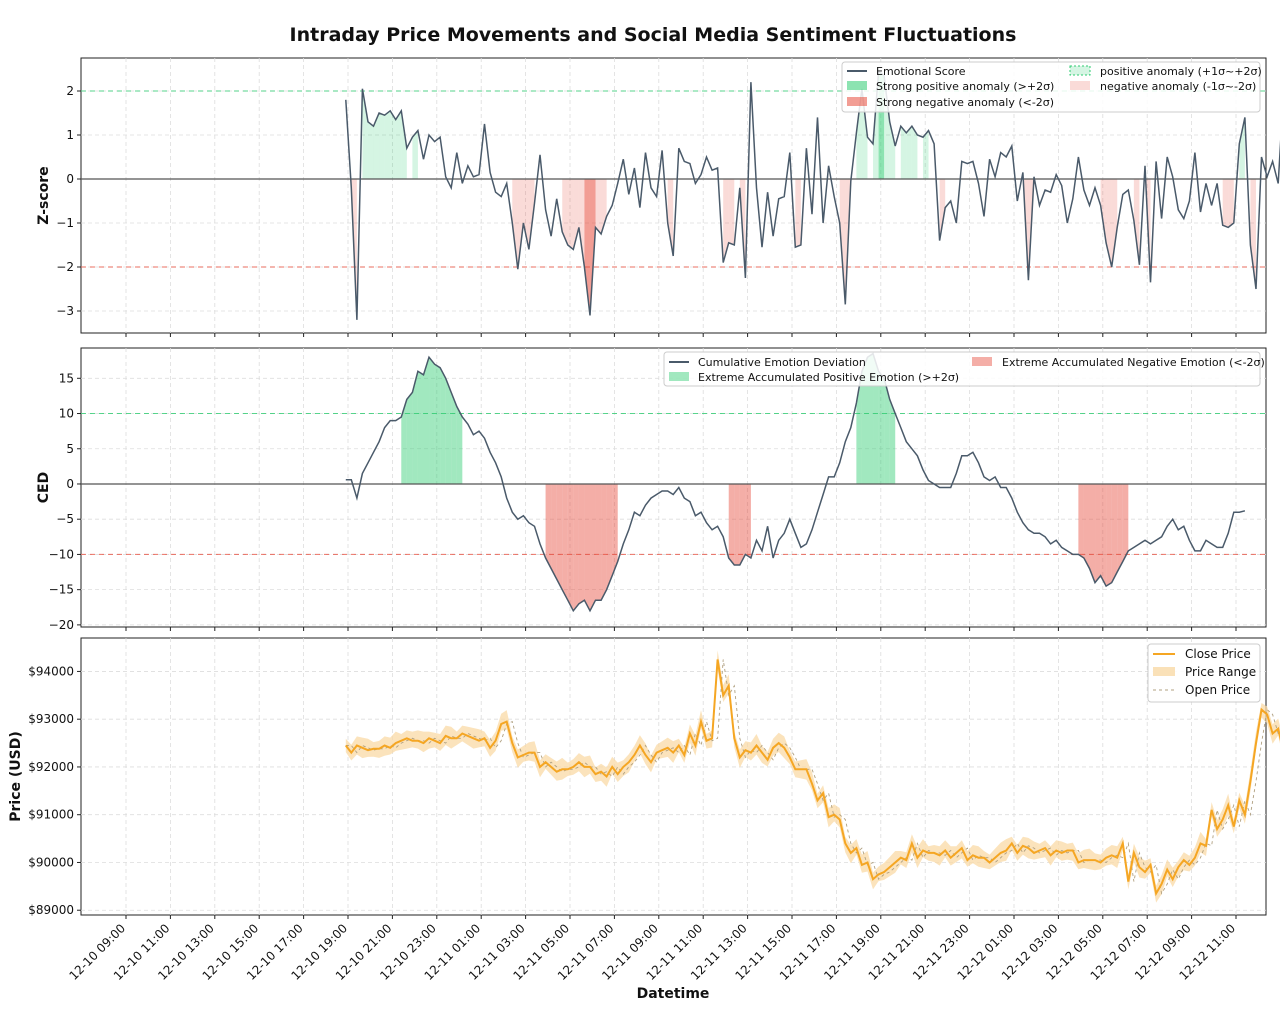 Image resolution: width=1280 pixels, height=1009 pixels. I want to click on legend-label: Strong negative anomaly (<-2σ), so click(965, 102).